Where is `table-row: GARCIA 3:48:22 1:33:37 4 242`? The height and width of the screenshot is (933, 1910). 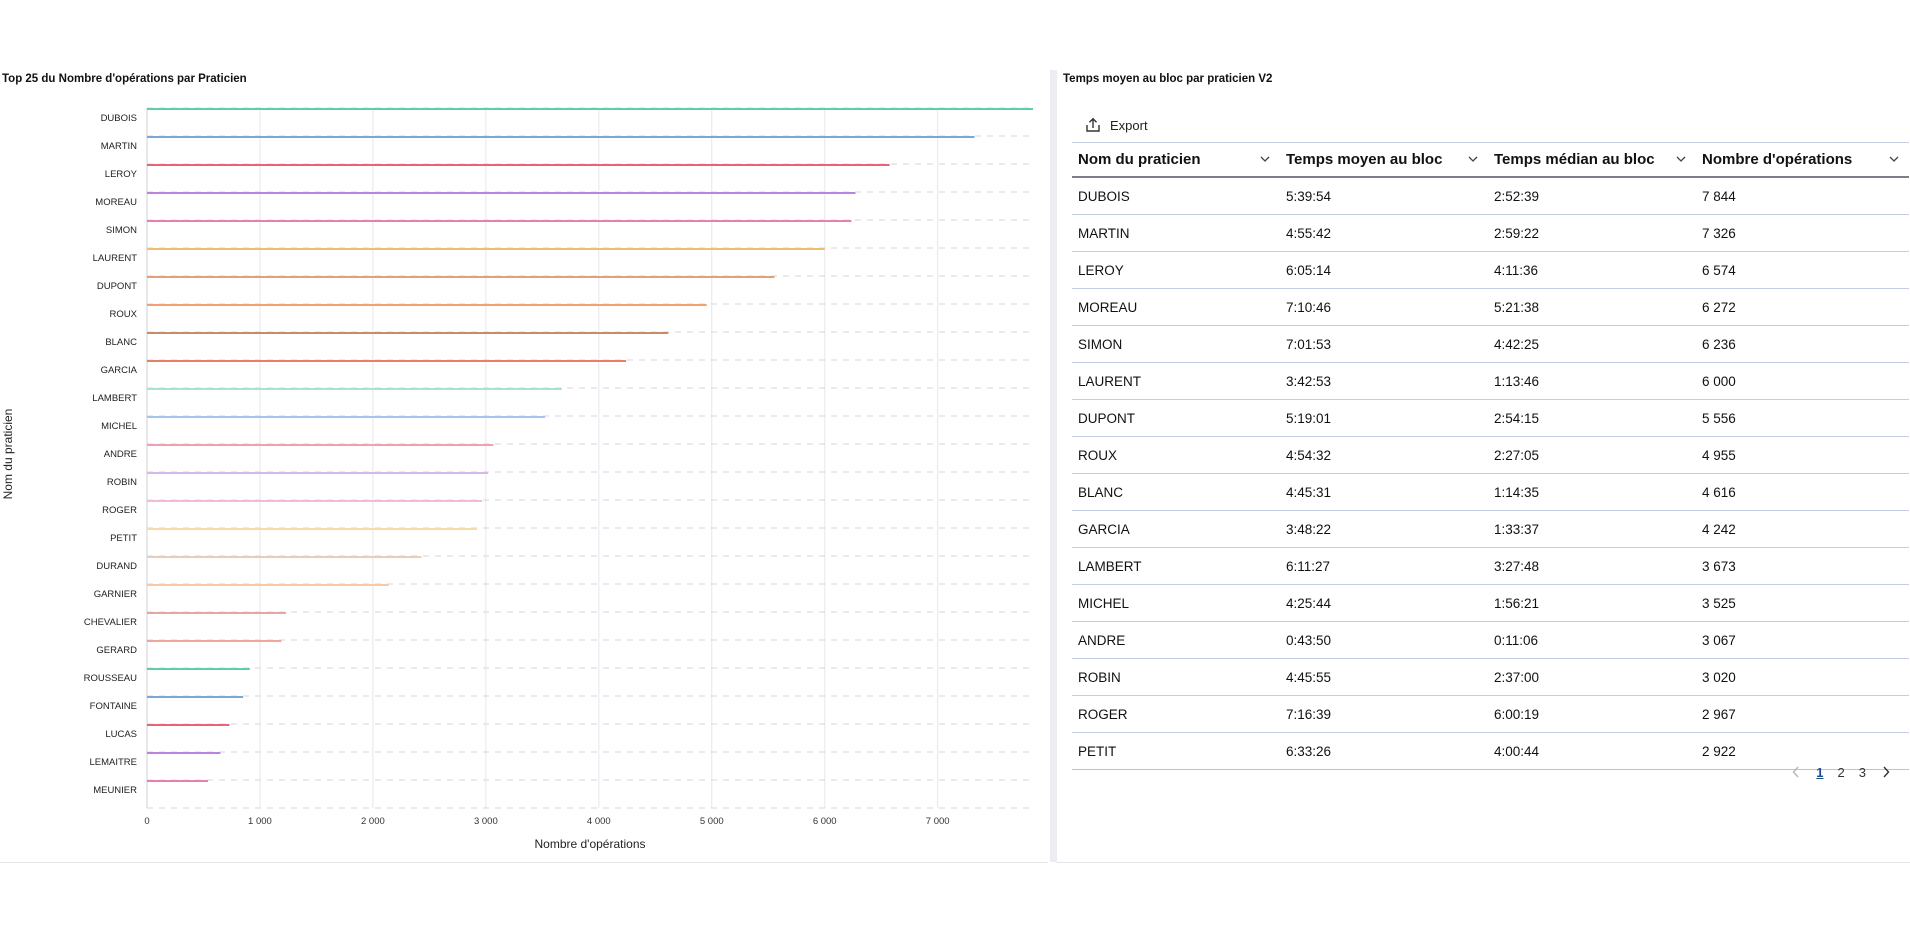 table-row: GARCIA 3:48:22 1:33:37 4 242 is located at coordinates (1490, 529).